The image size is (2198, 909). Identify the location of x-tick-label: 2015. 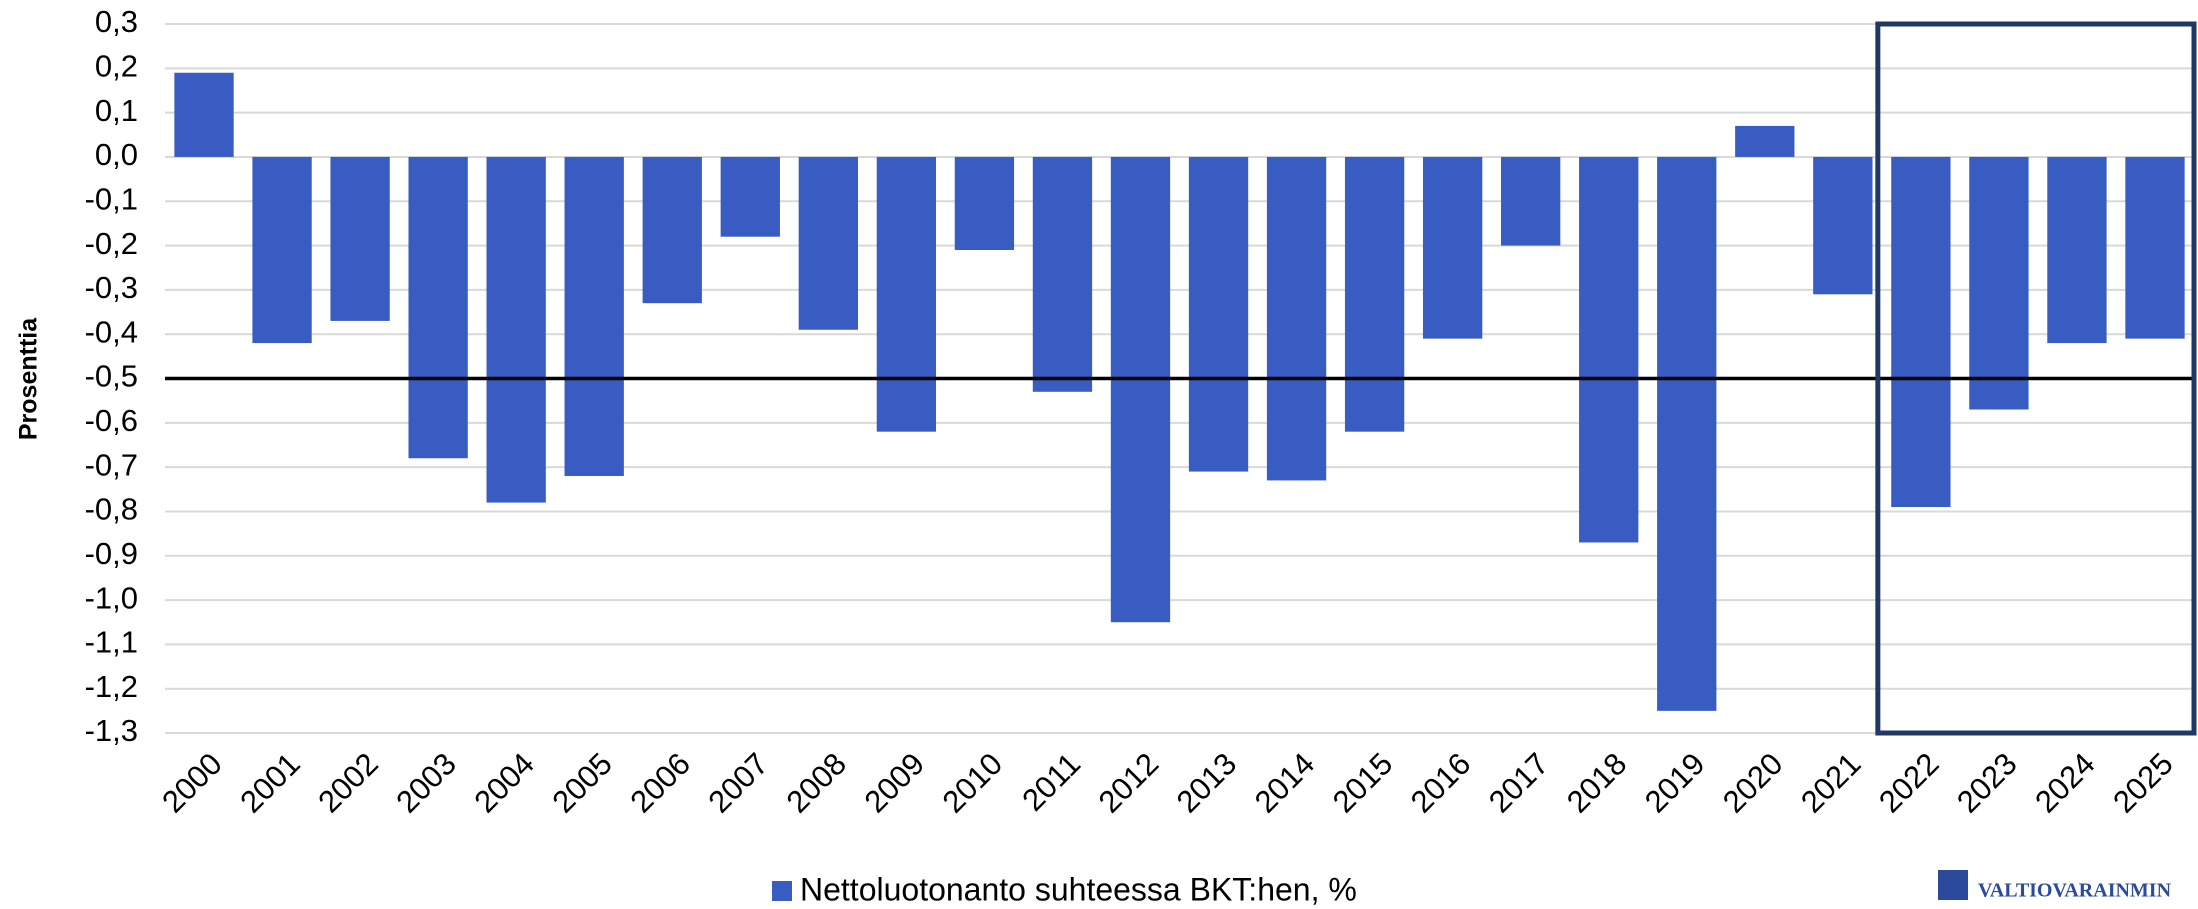
(1363, 783).